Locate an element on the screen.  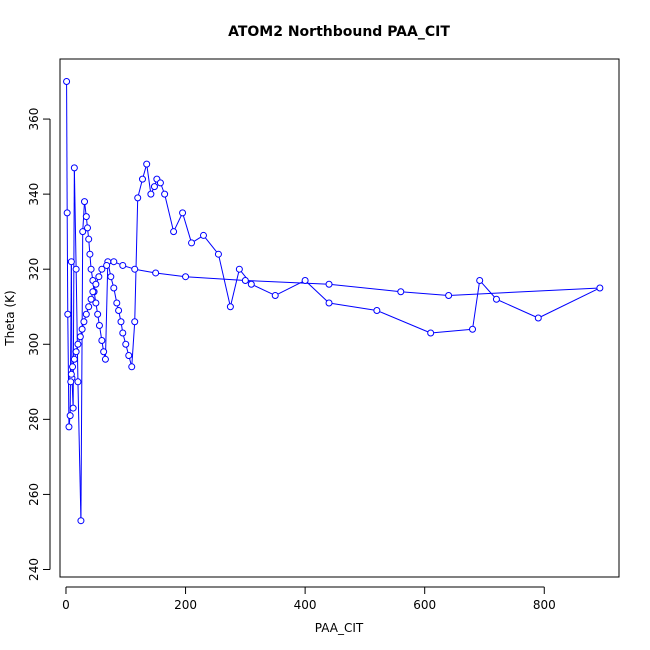
y-tick-label: 340 is located at coordinates (34, 194).